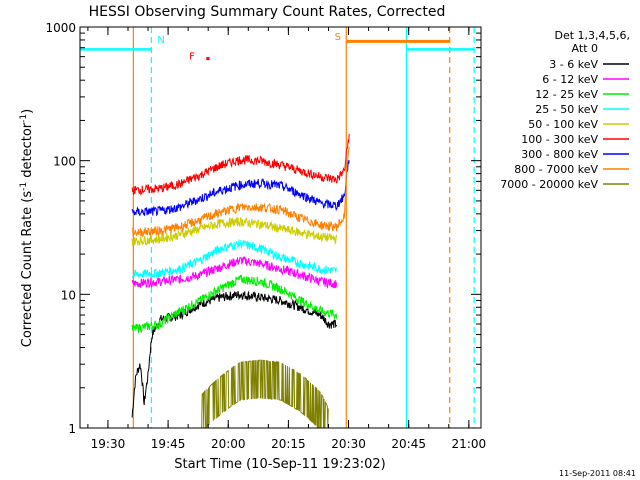  What do you see at coordinates (60, 28) in the screenshot?
I see `y-tick-label-3: 1000` at bounding box center [60, 28].